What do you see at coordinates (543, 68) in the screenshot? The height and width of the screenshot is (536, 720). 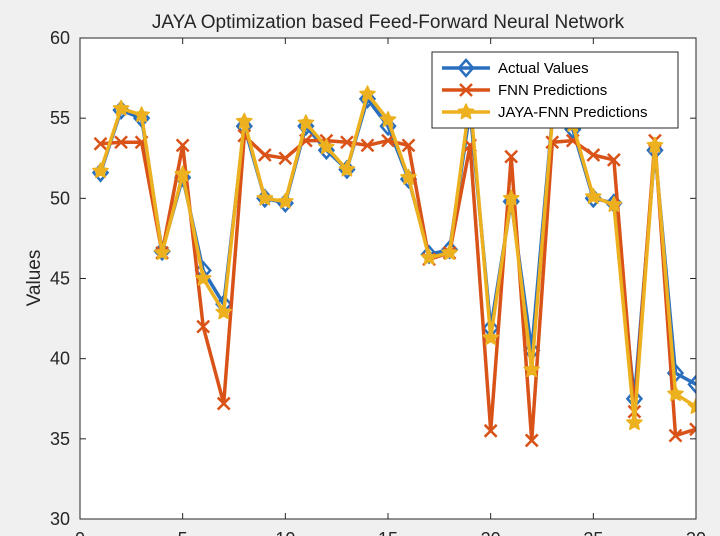 I see `legend-label-0: Actual Values` at bounding box center [543, 68].